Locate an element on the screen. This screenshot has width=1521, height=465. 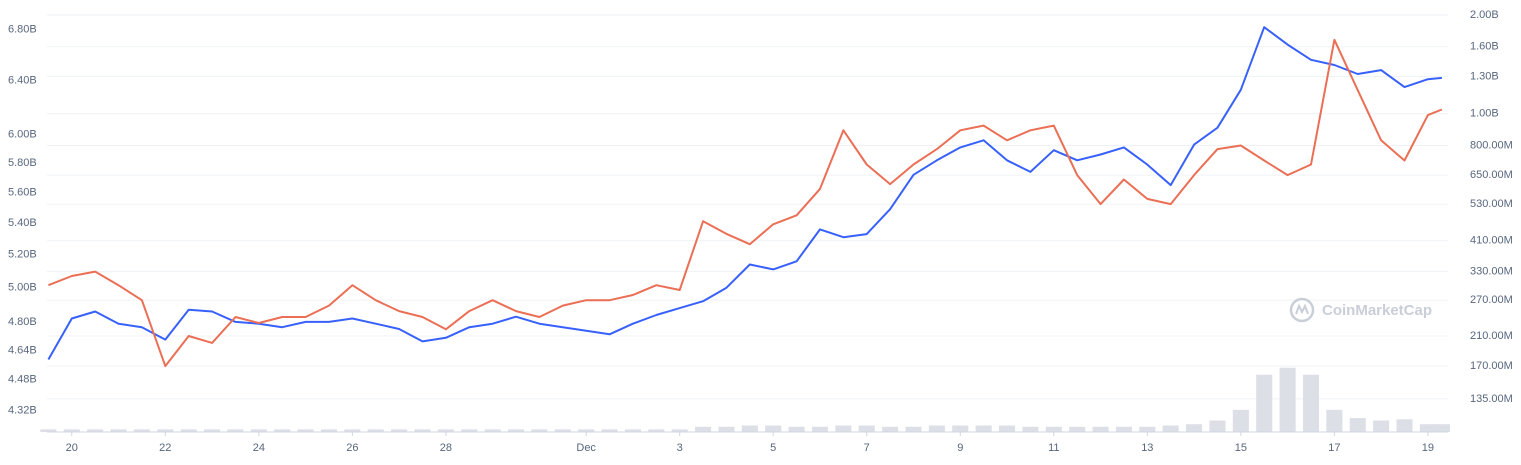
x-tick-label: 13 is located at coordinates (1147, 448).